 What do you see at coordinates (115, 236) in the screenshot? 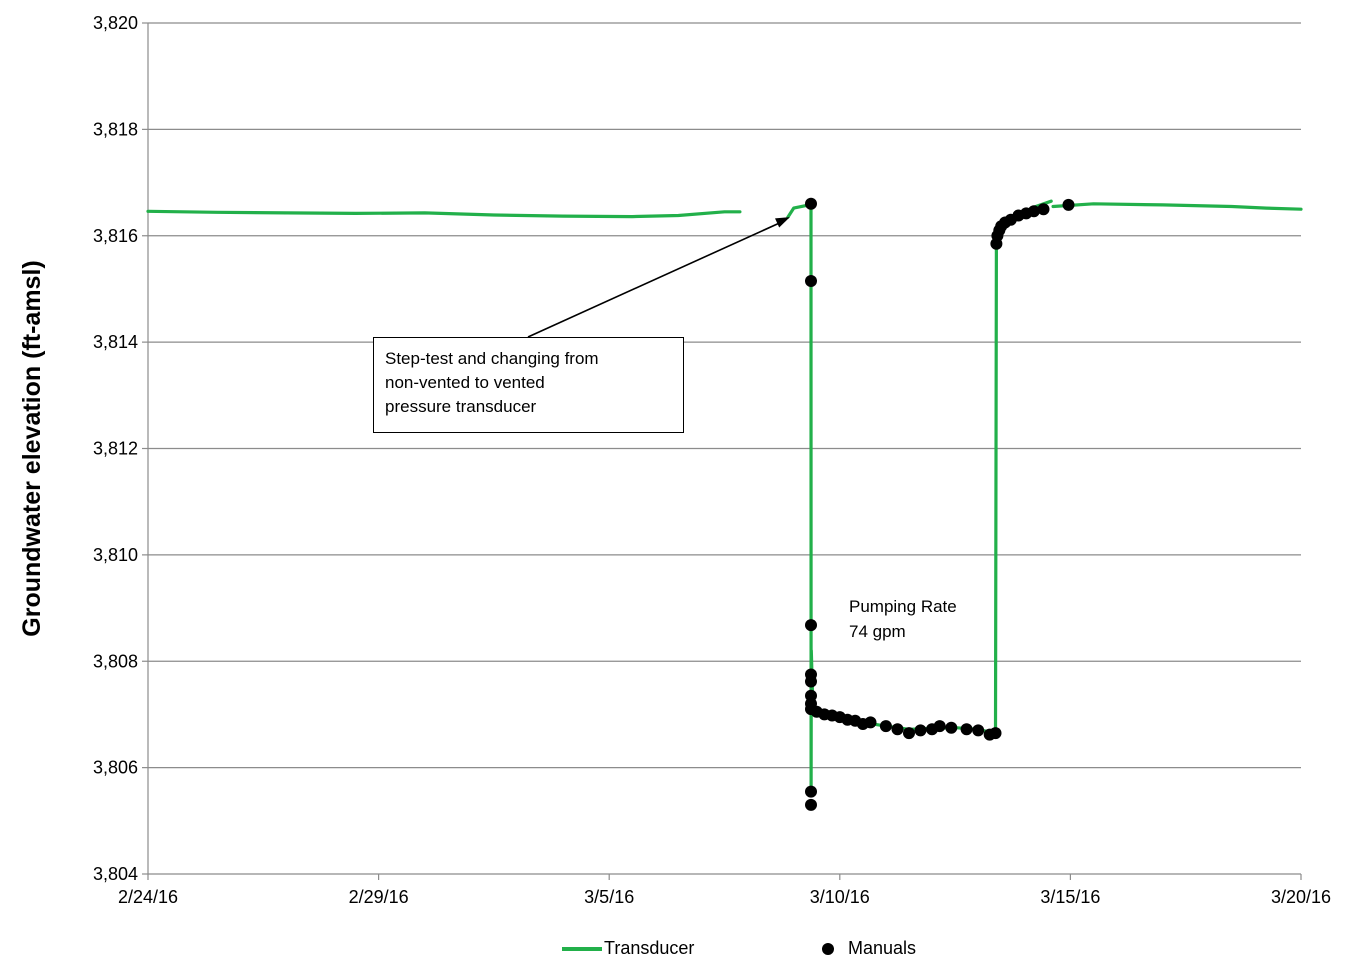
I see `y-tick-label: 3,816` at bounding box center [115, 236].